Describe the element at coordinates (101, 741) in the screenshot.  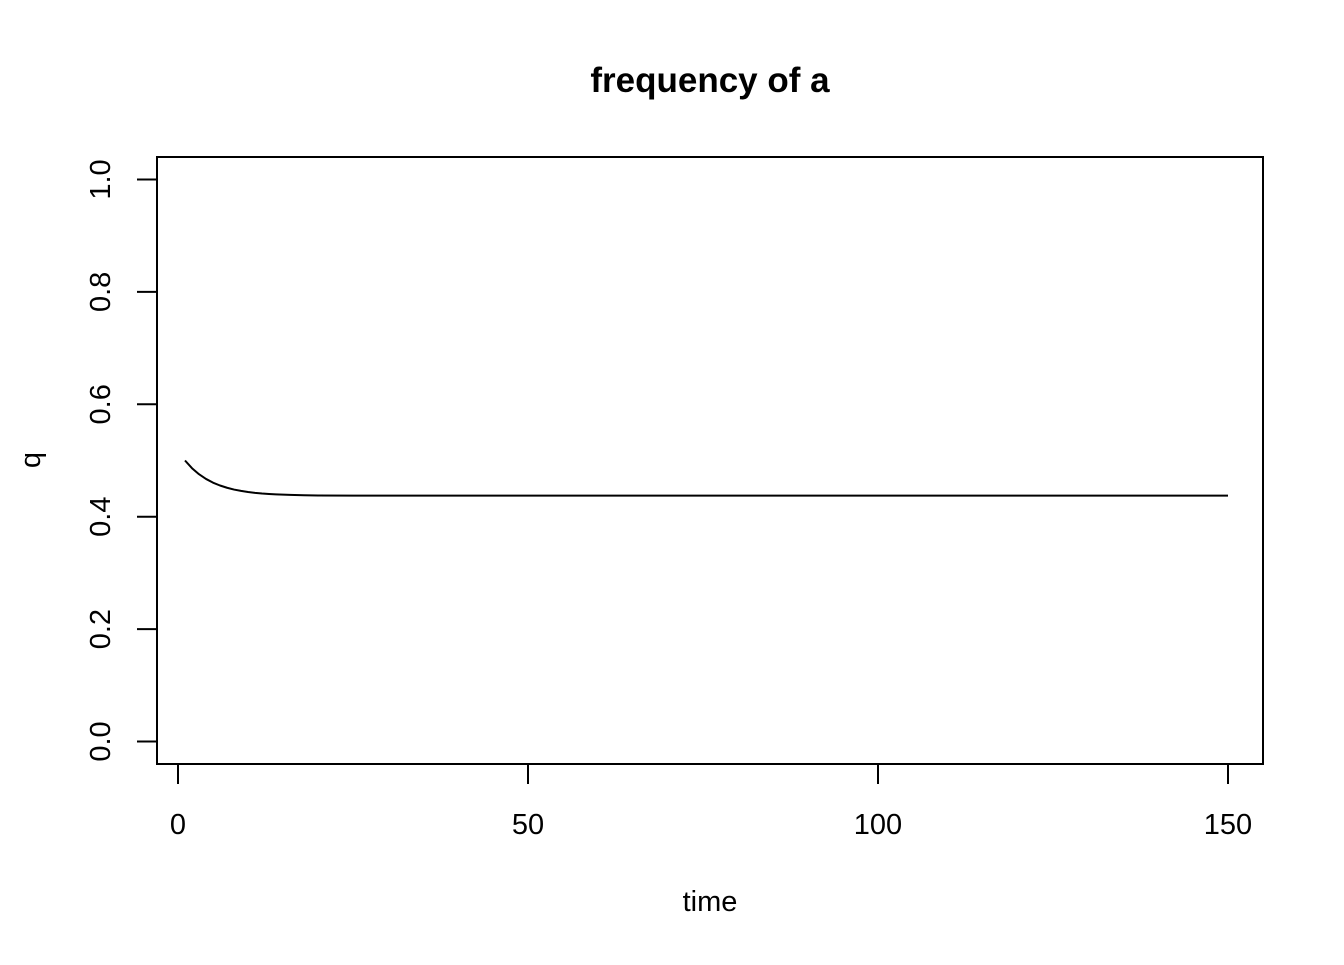
I see `y-tick-label: 0.0` at that location.